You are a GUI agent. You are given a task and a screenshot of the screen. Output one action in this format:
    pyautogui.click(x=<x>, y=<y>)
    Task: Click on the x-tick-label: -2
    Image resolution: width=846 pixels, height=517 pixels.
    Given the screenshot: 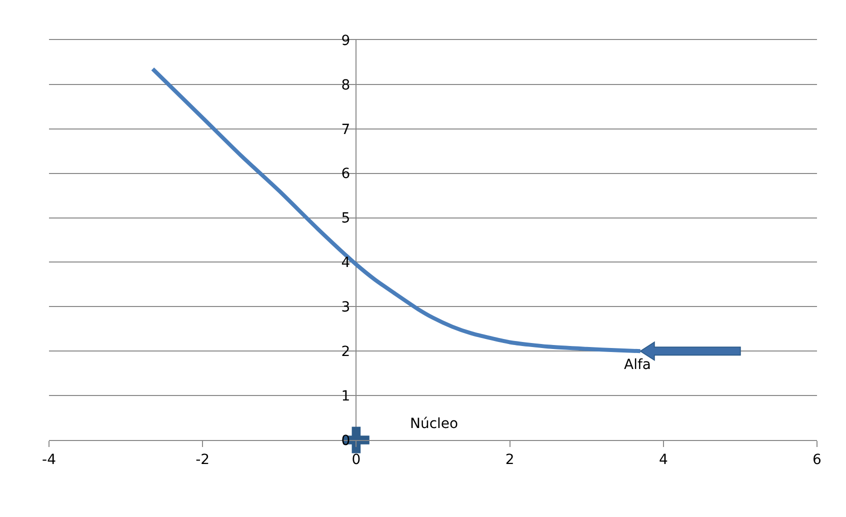 What is the action you would take?
    pyautogui.click(x=203, y=460)
    